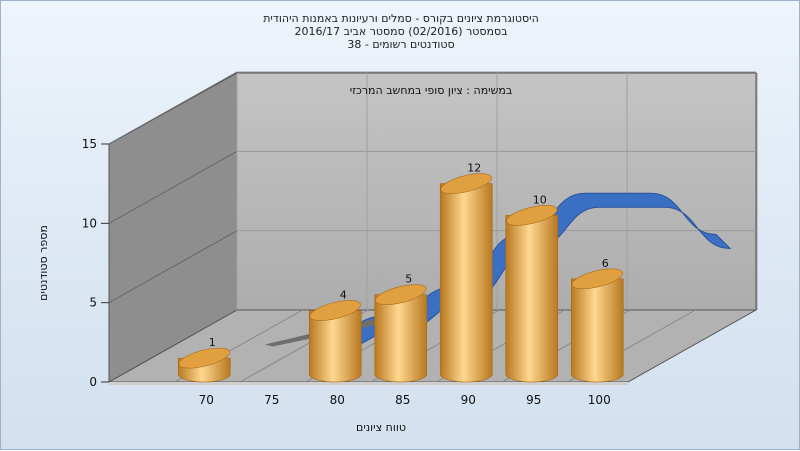  Describe the element at coordinates (212, 342) in the screenshot. I see `bar-value-label: 1` at that location.